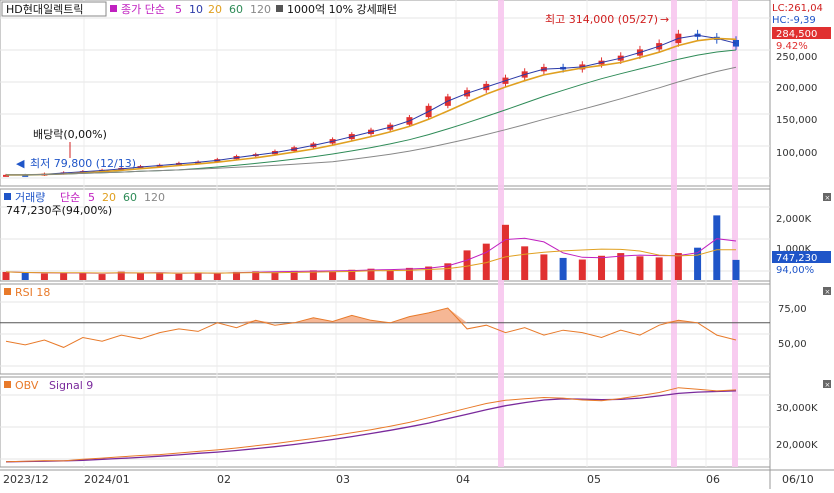 The height and width of the screenshot is (493, 834). What do you see at coordinates (797, 8) in the screenshot?
I see `lc-label: LC:261,04` at bounding box center [797, 8].